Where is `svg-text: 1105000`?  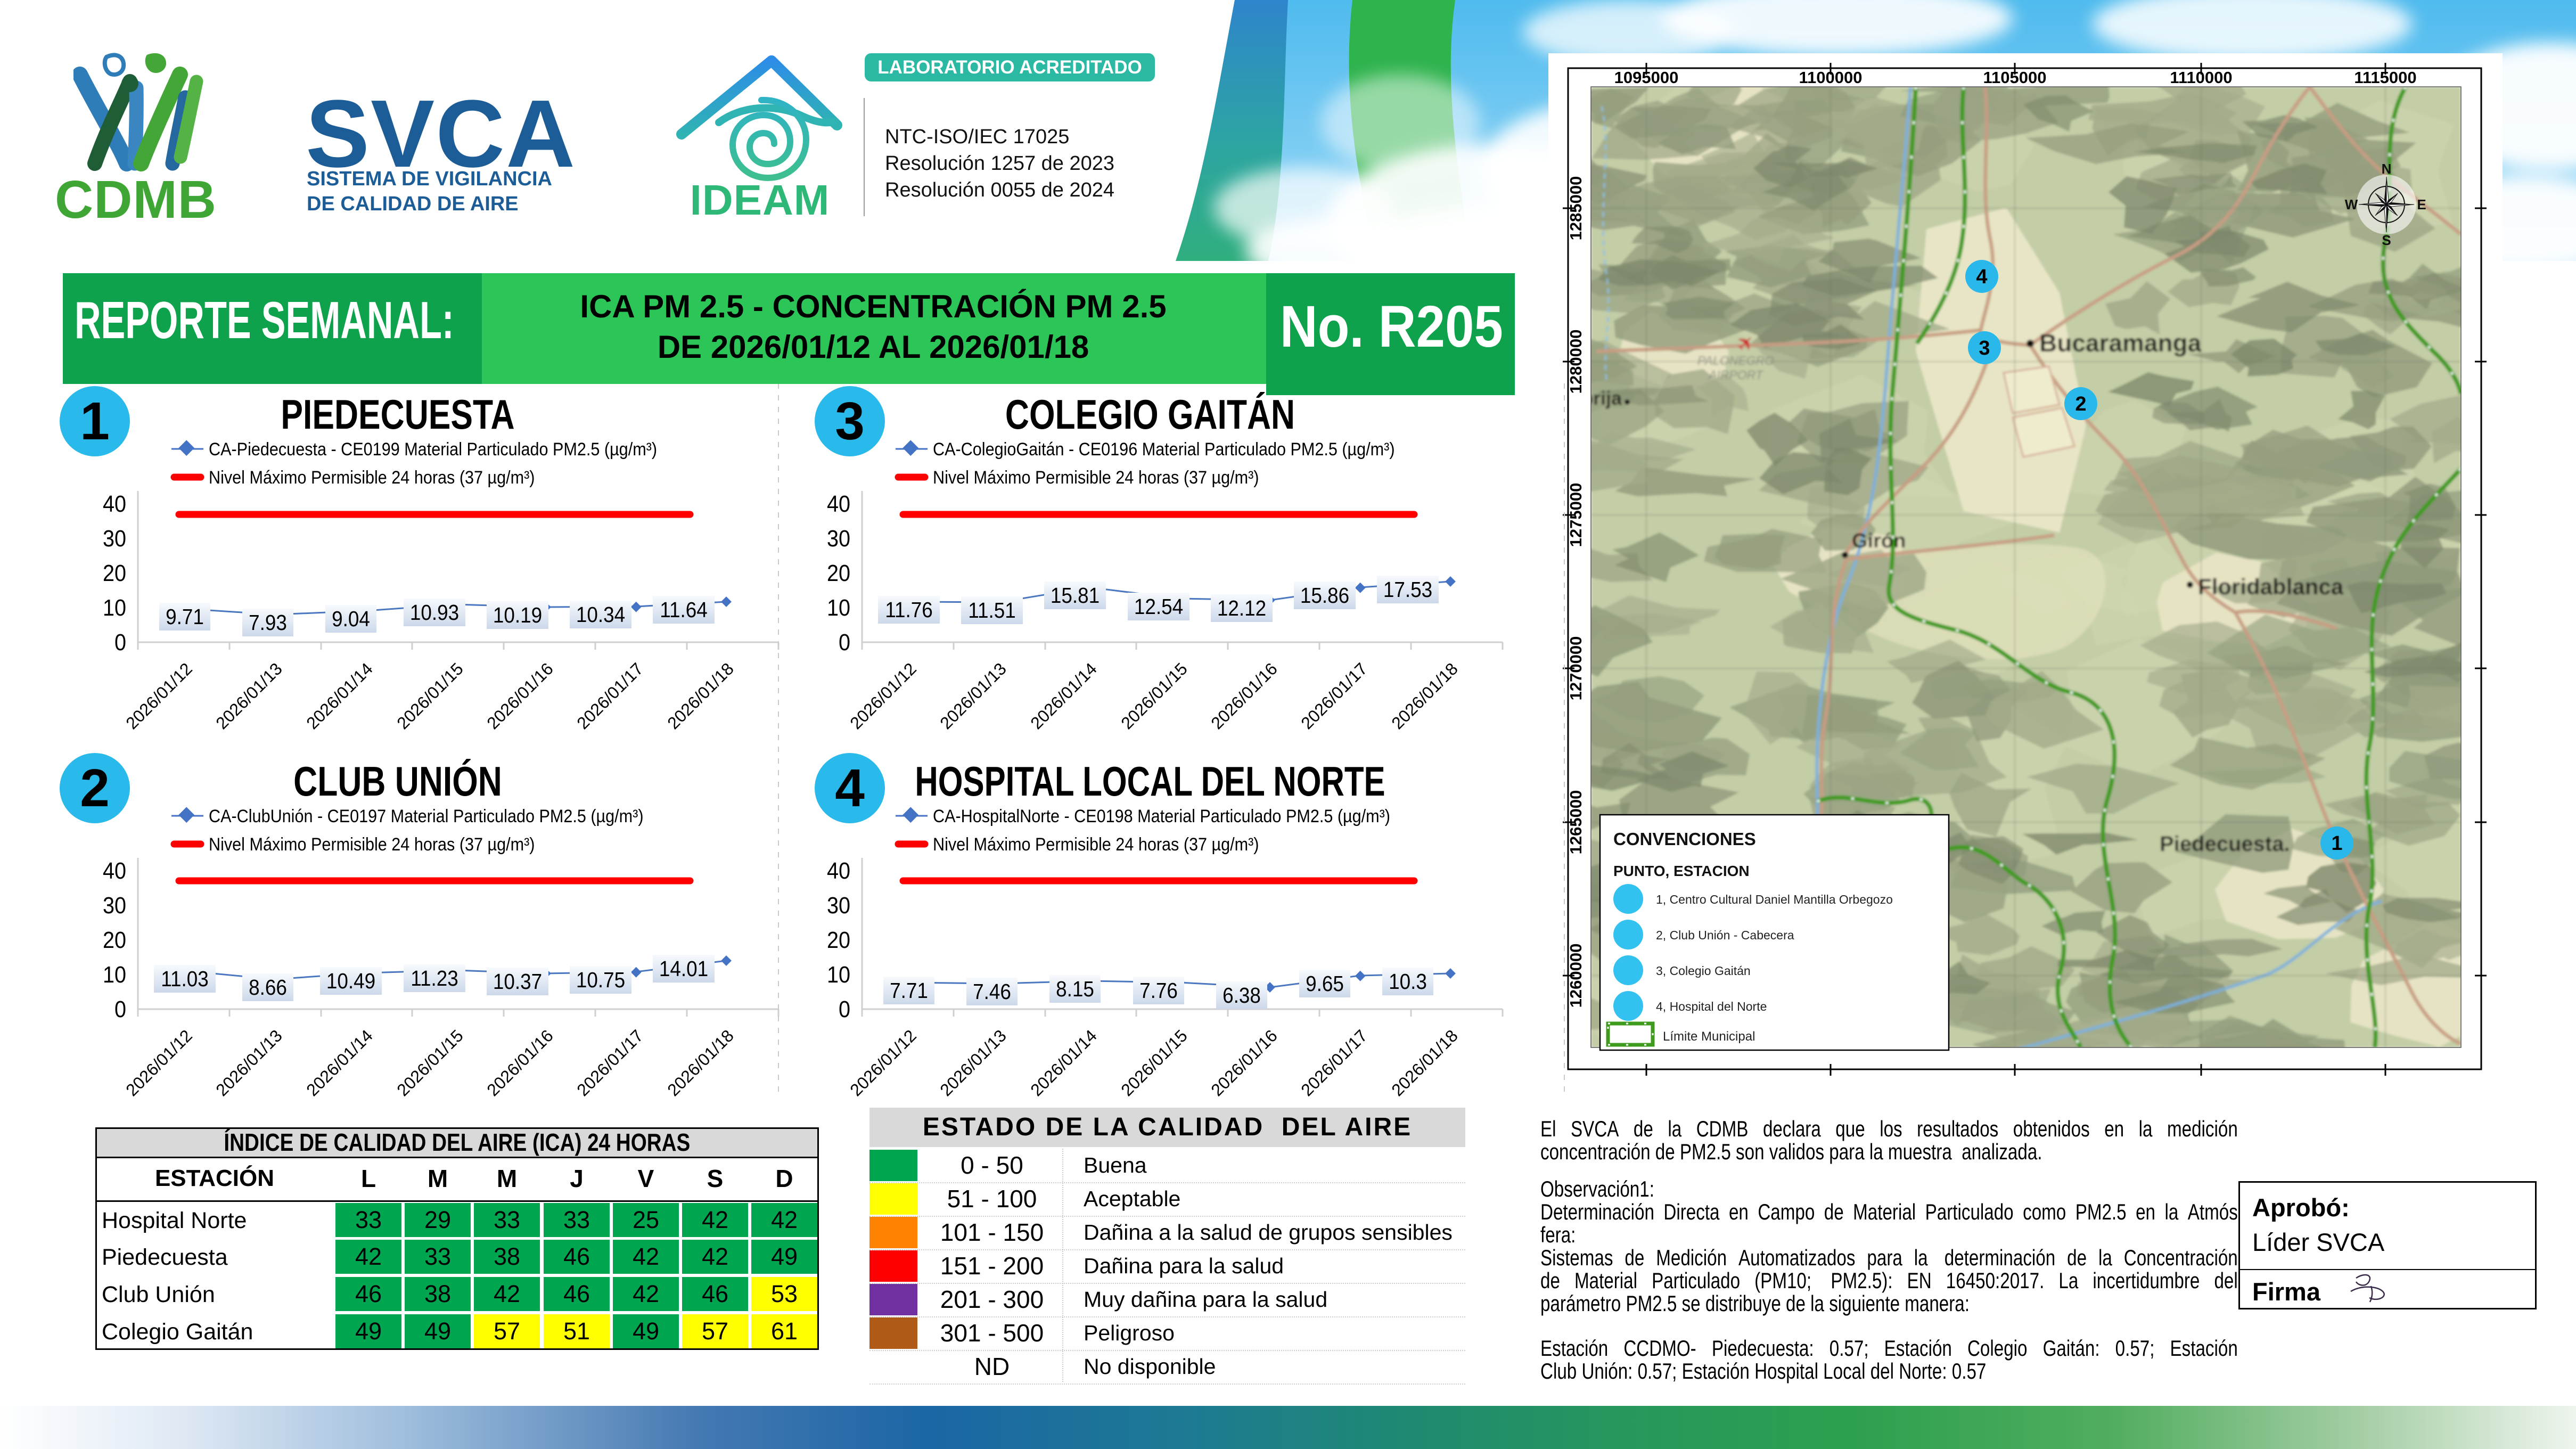
svg-text: 1105000 is located at coordinates (2015, 77).